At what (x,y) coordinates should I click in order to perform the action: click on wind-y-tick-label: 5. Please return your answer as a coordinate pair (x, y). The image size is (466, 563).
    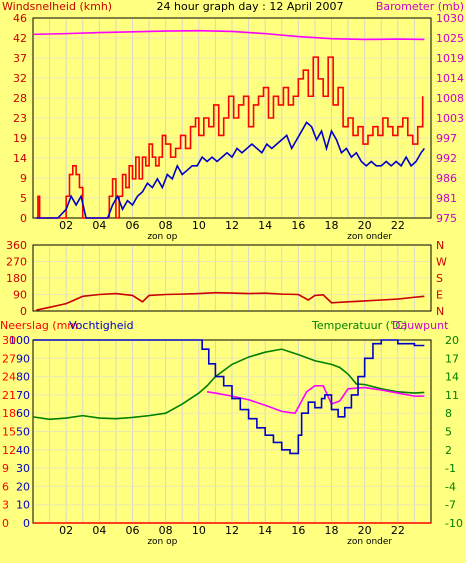
    Looking at the image, I should click on (23, 198).